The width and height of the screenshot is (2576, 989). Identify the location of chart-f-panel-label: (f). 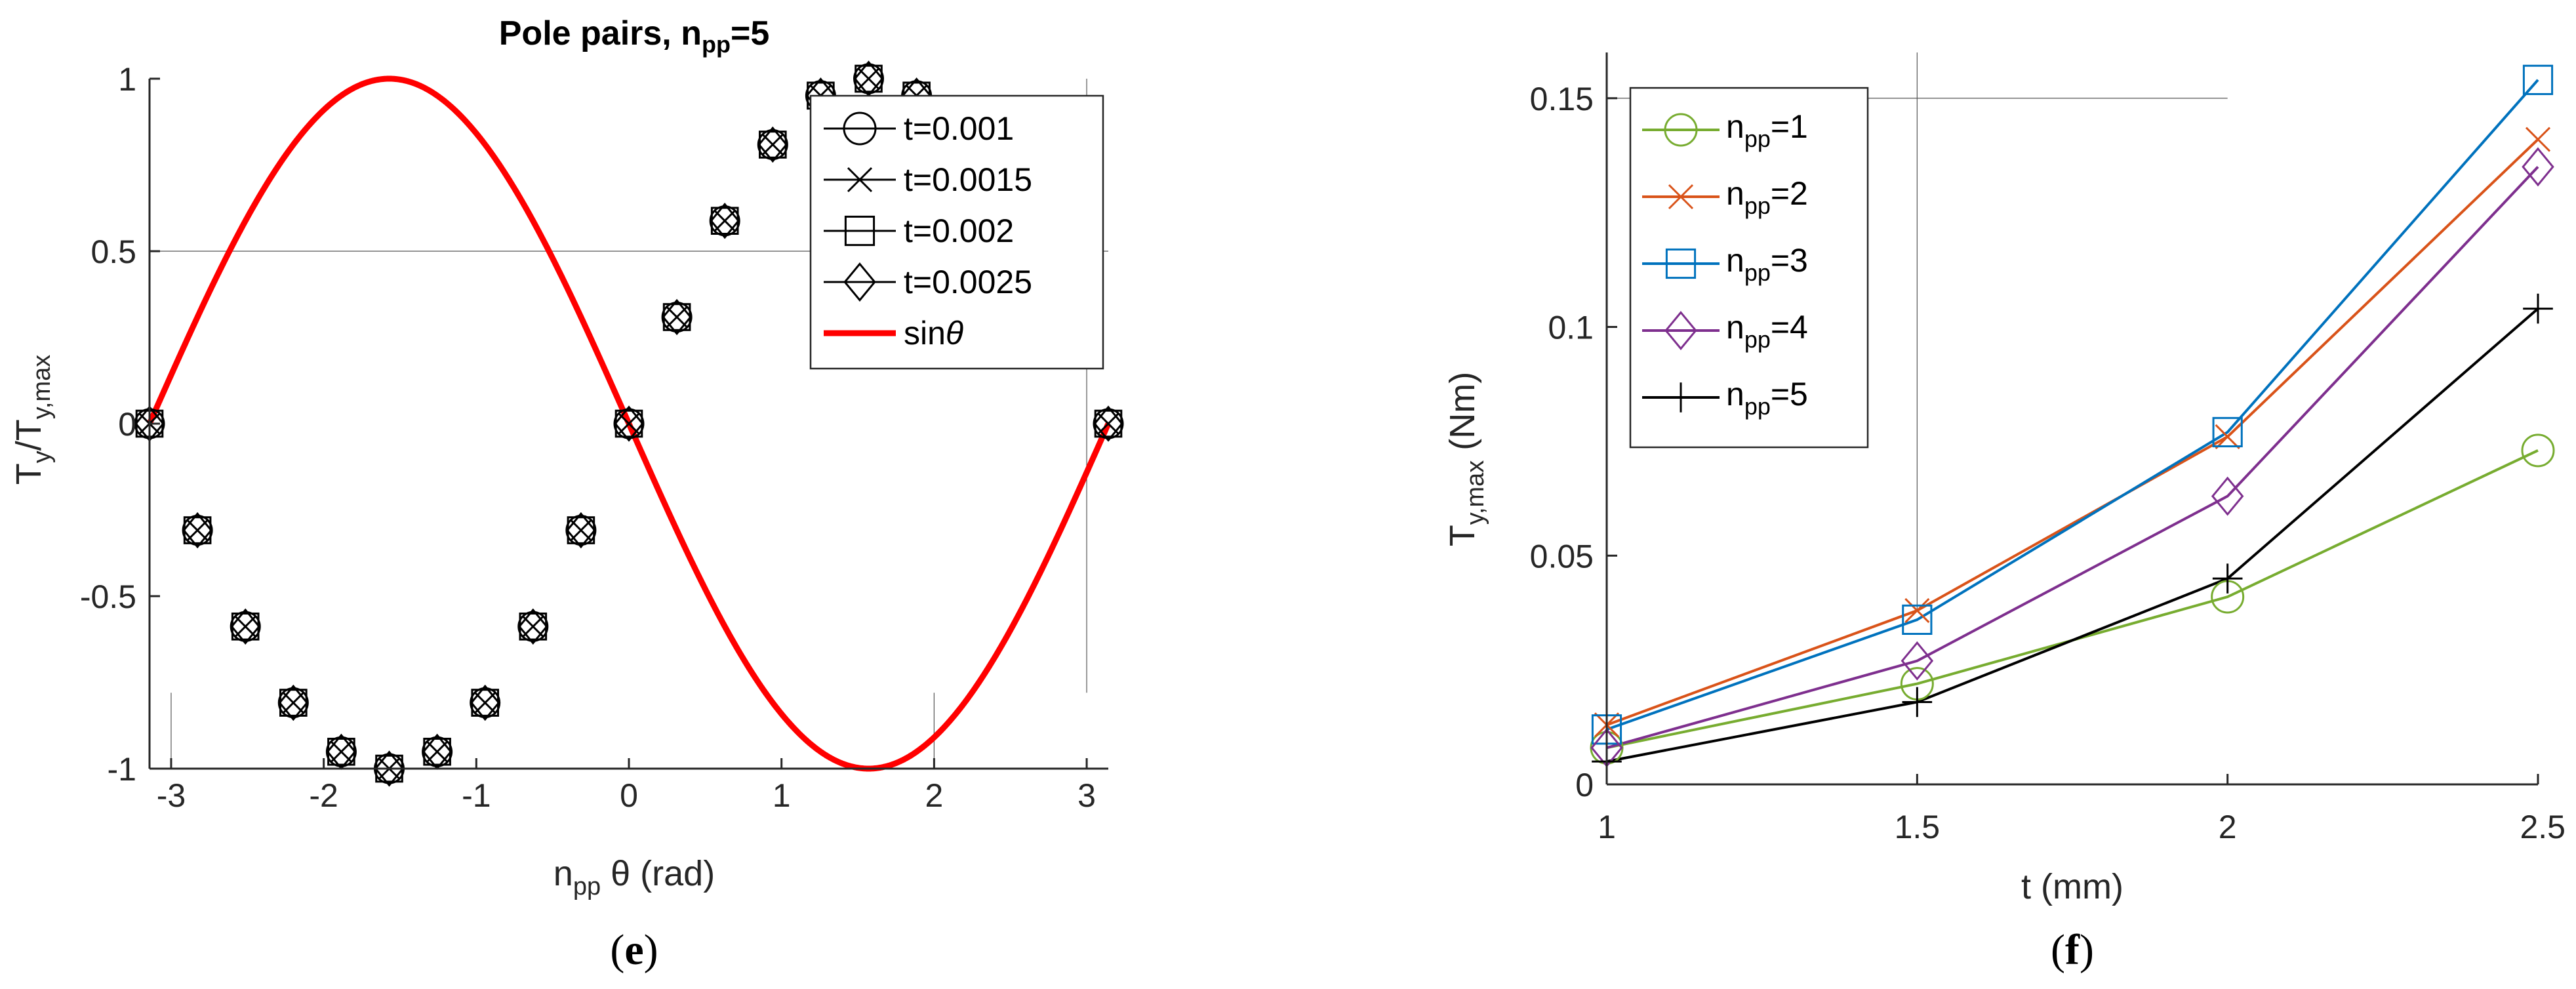
(2072, 950).